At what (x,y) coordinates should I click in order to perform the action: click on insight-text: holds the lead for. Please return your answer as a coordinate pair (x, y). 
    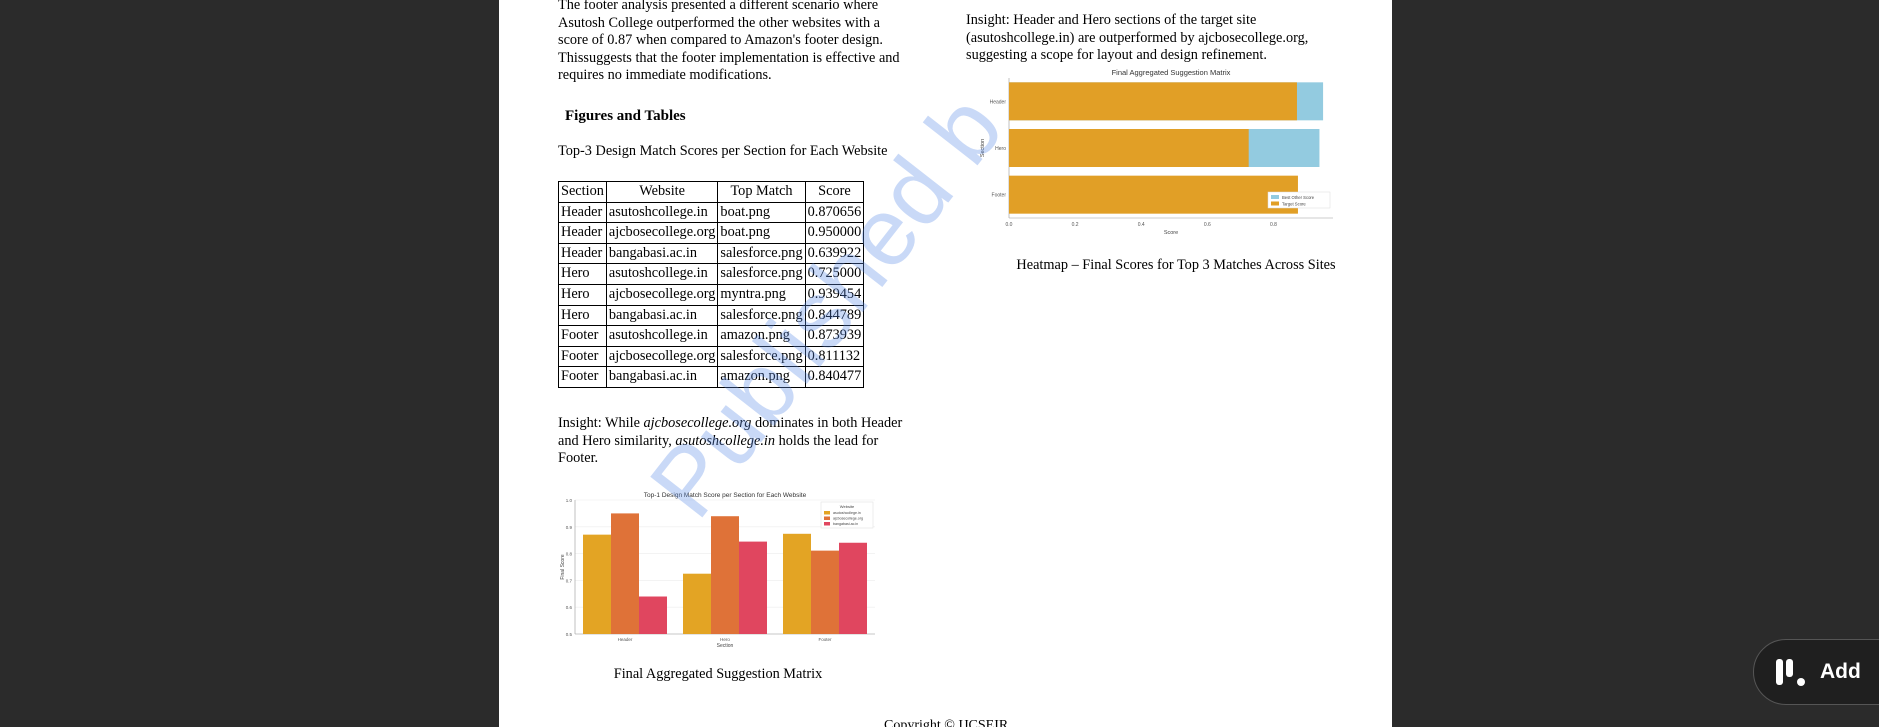
    Looking at the image, I should click on (827, 440).